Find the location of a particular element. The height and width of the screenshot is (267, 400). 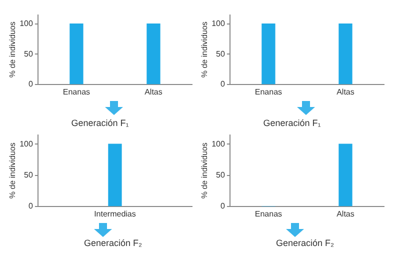

x-tick-label: Intermedias is located at coordinates (115, 213).